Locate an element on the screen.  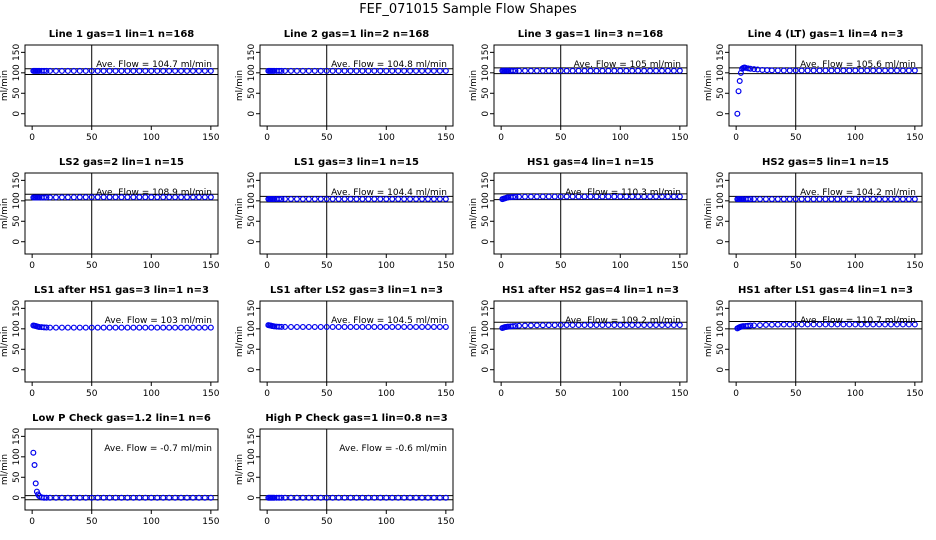
chart-title: Line 4 (LT) gas=1 lin=4 n=3 is located at coordinates (826, 34).